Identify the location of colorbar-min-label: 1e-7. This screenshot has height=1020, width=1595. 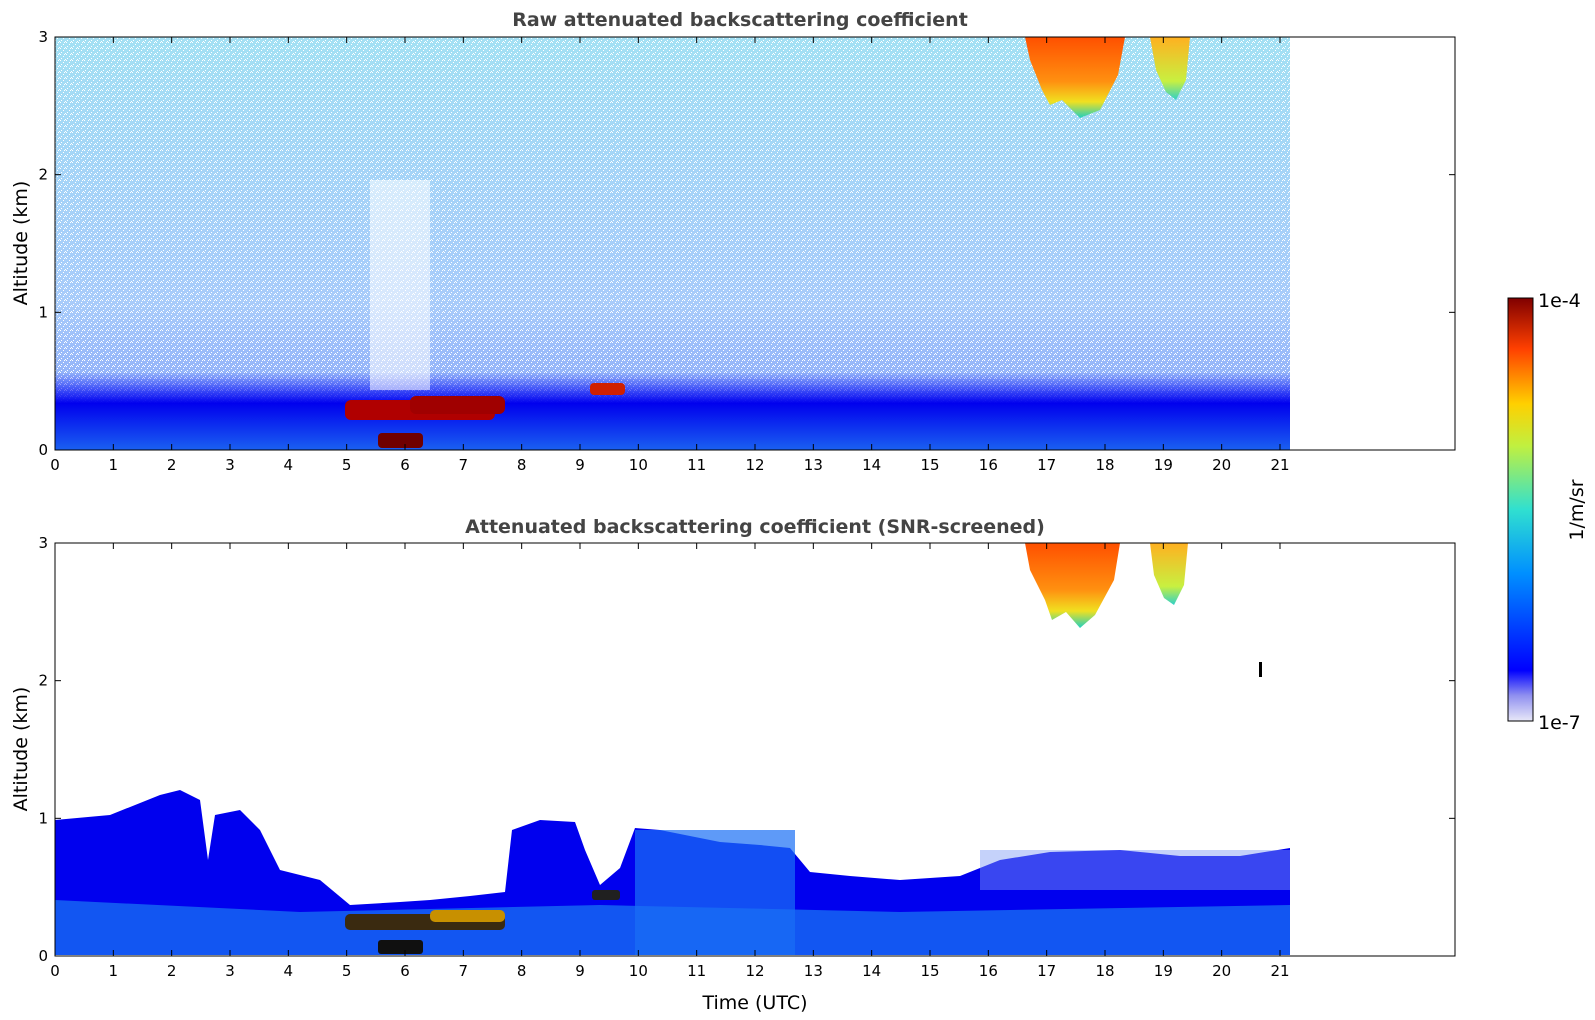
(1559, 723).